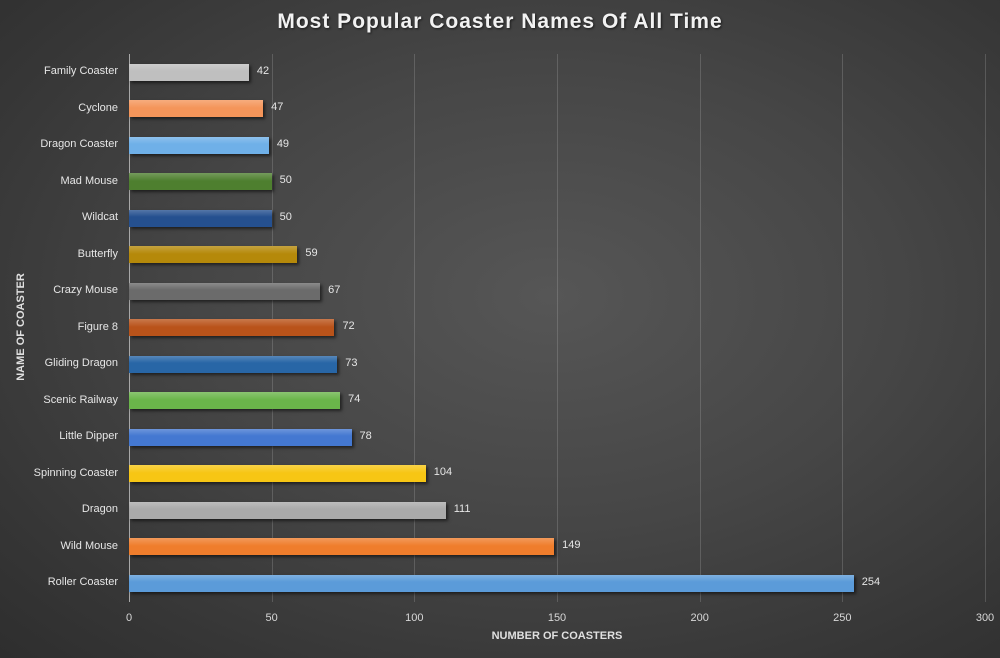 Image resolution: width=1000 pixels, height=658 pixels. I want to click on x-tick-label: 200, so click(699, 618).